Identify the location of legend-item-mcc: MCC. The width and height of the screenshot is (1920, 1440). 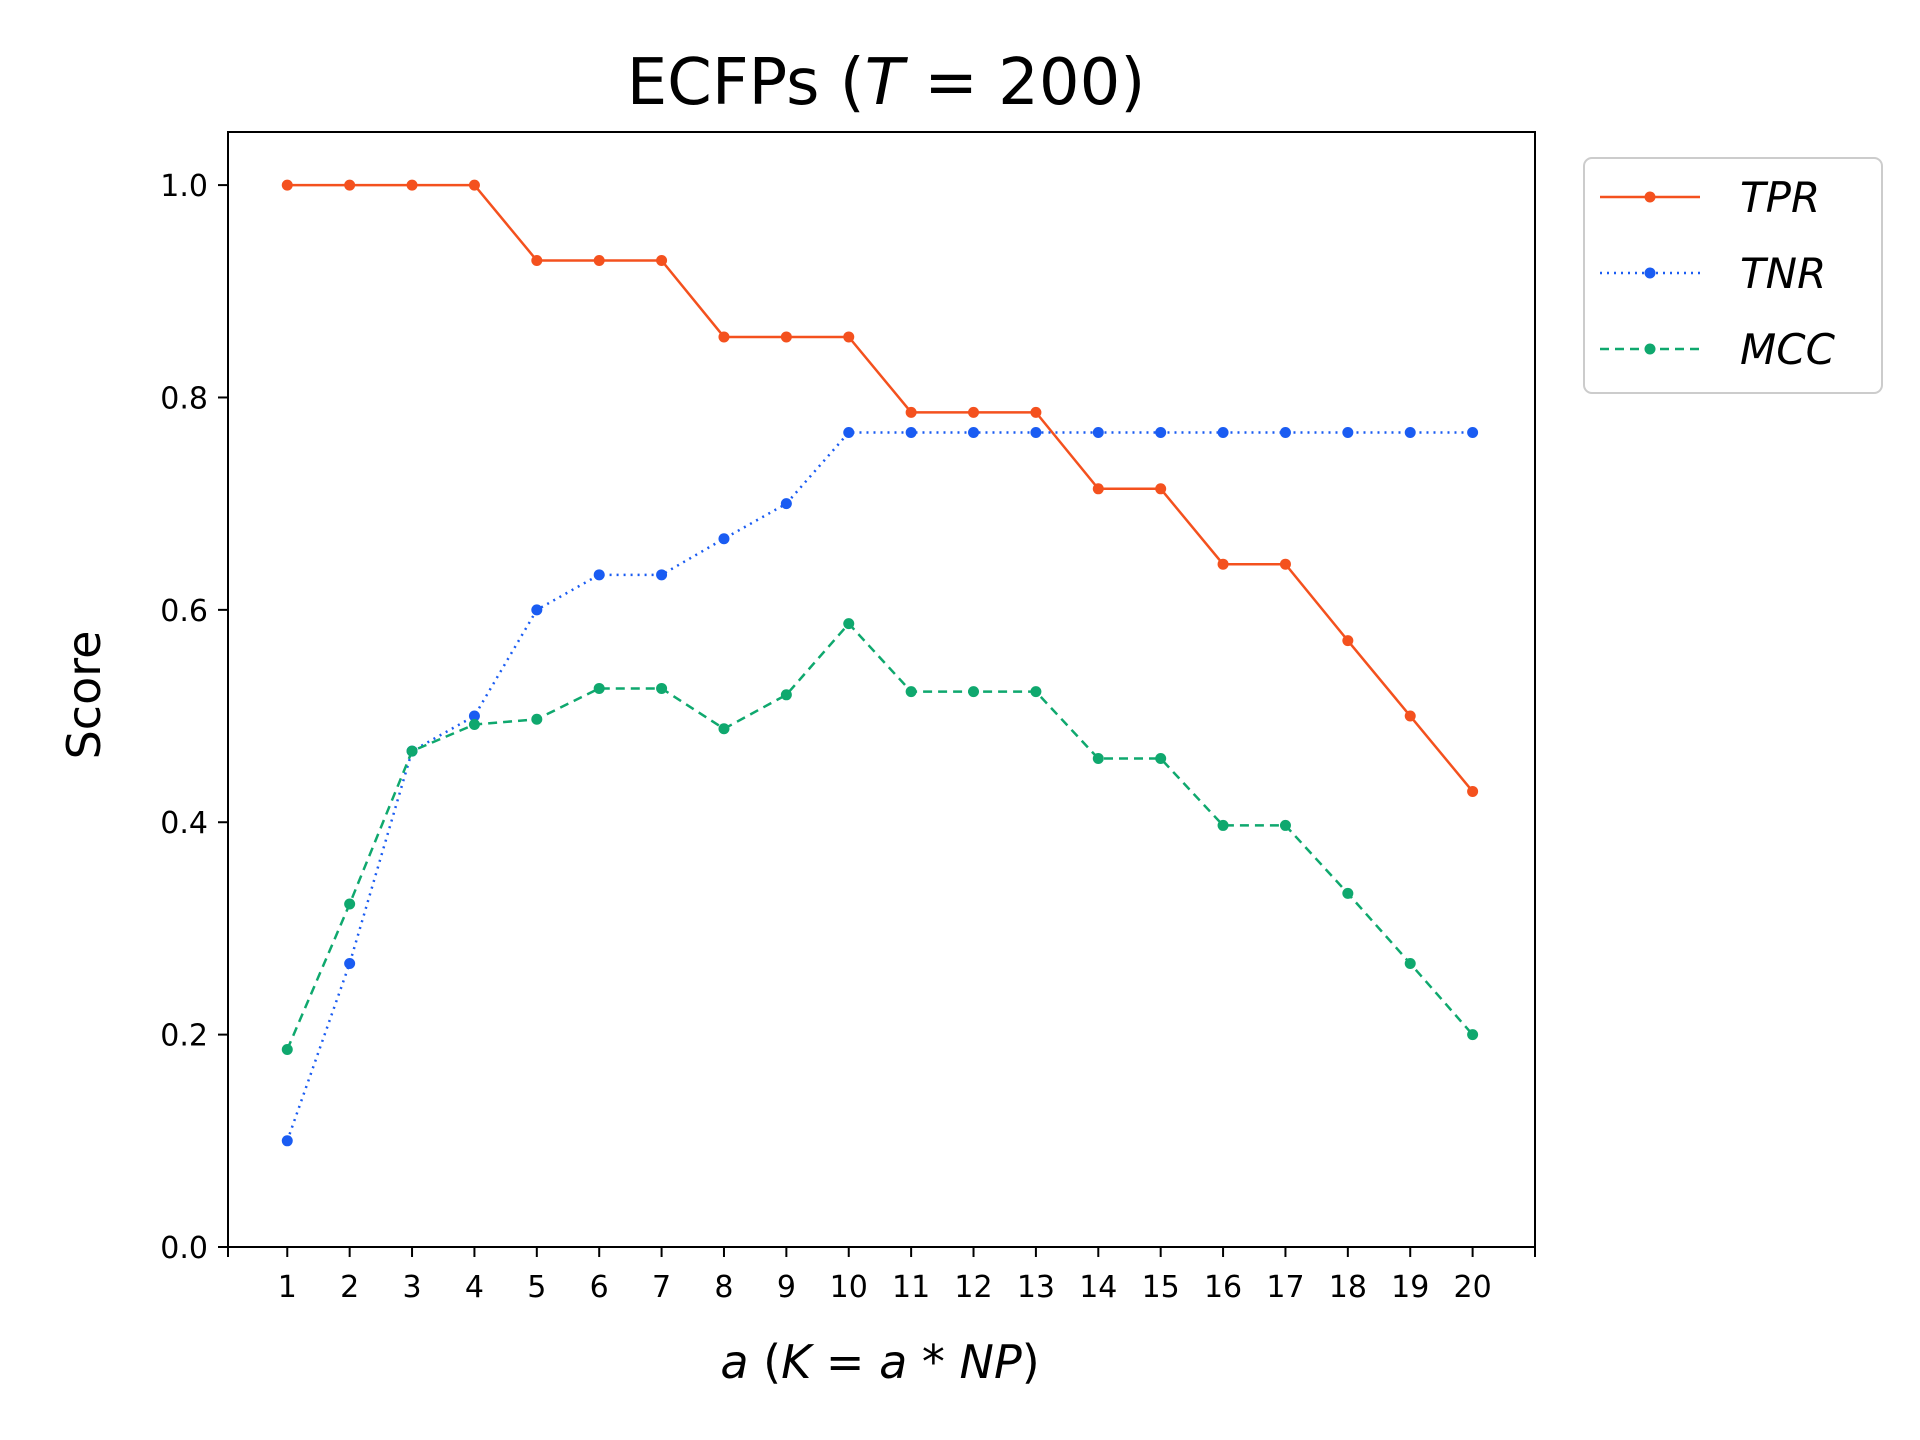
(1718, 349).